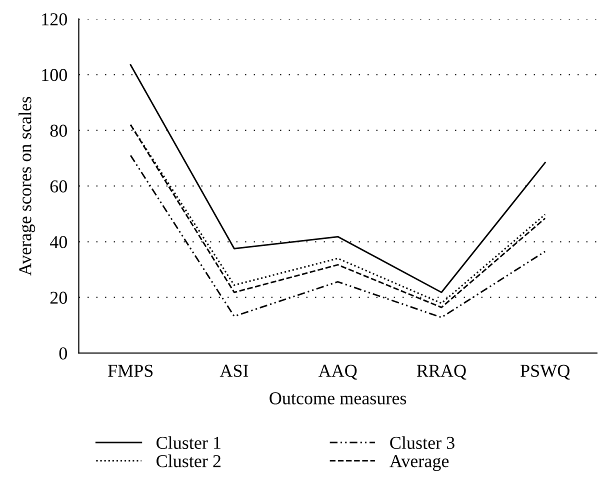 The image size is (606, 487). What do you see at coordinates (54, 19) in the screenshot?
I see `y-tick-label: 120` at bounding box center [54, 19].